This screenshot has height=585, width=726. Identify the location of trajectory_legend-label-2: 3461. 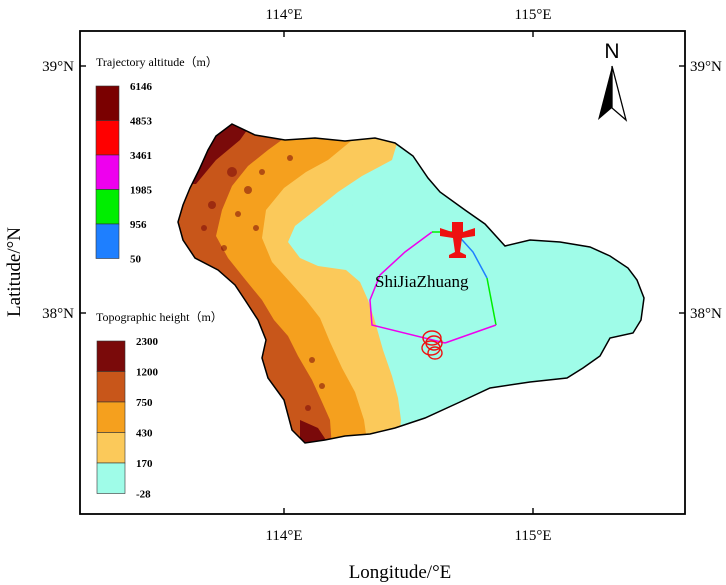
(141, 156).